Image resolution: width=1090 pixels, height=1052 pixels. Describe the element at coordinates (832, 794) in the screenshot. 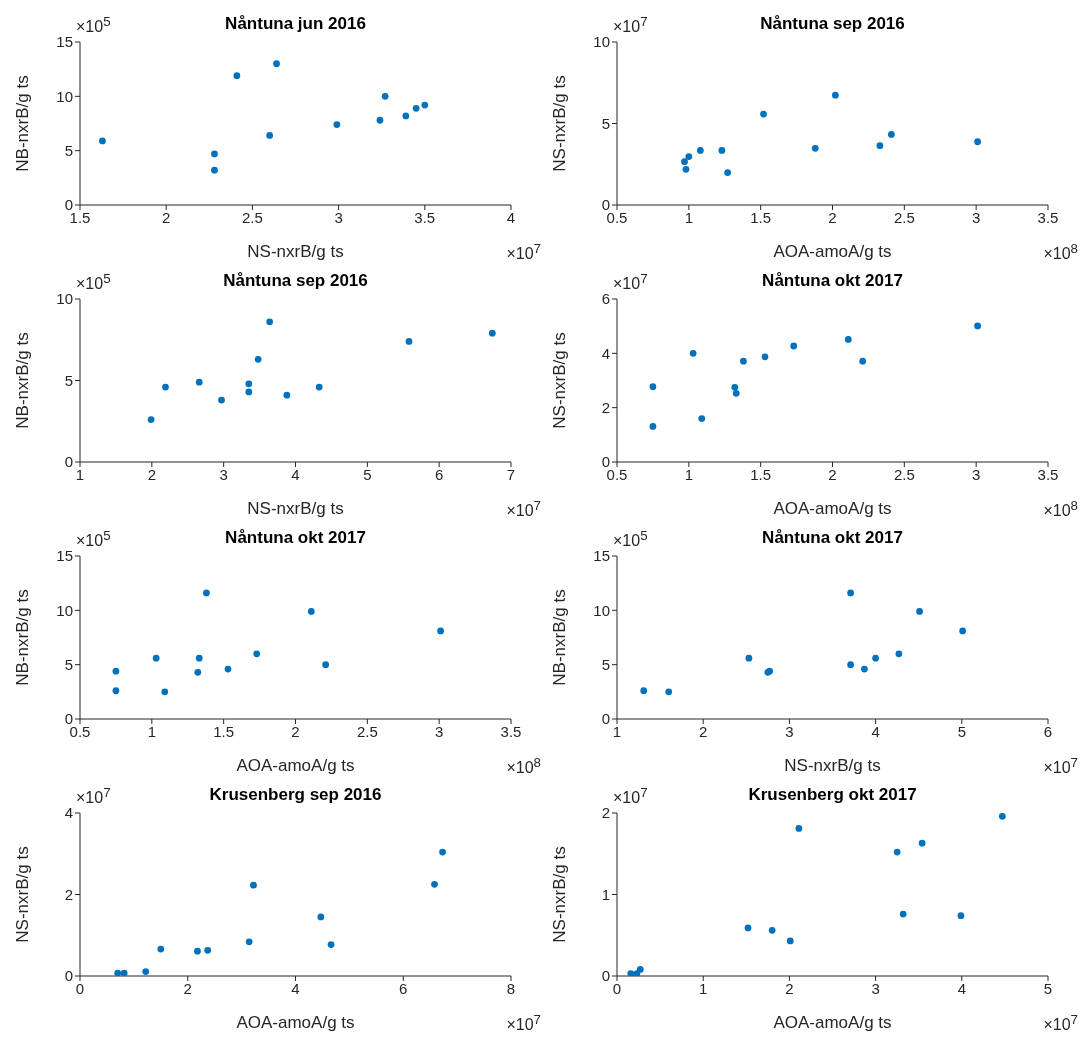

I see `chart-title: Krusenberg okt 2017` at that location.